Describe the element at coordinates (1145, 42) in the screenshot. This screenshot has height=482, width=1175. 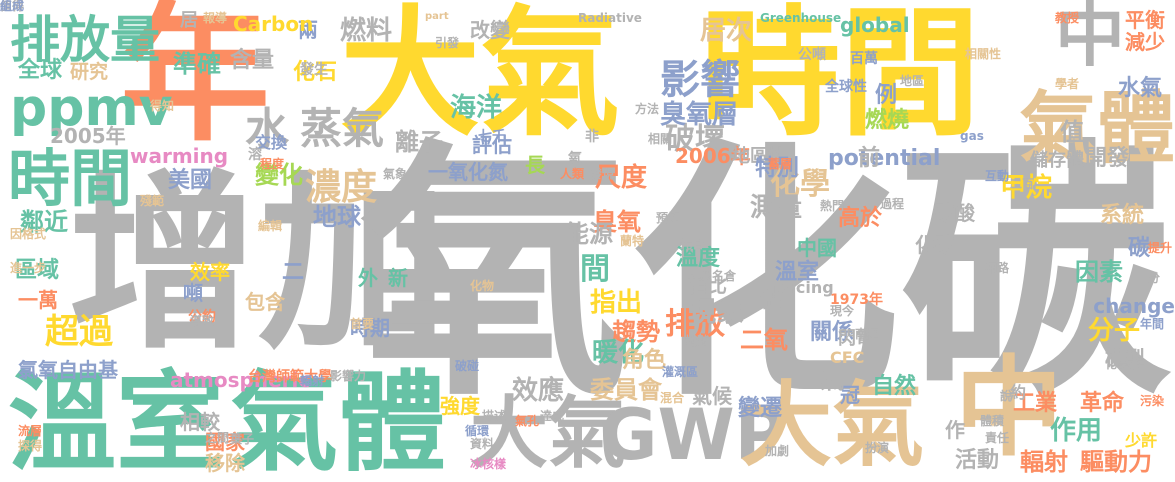
I see `cloud-word-34: 減少` at that location.